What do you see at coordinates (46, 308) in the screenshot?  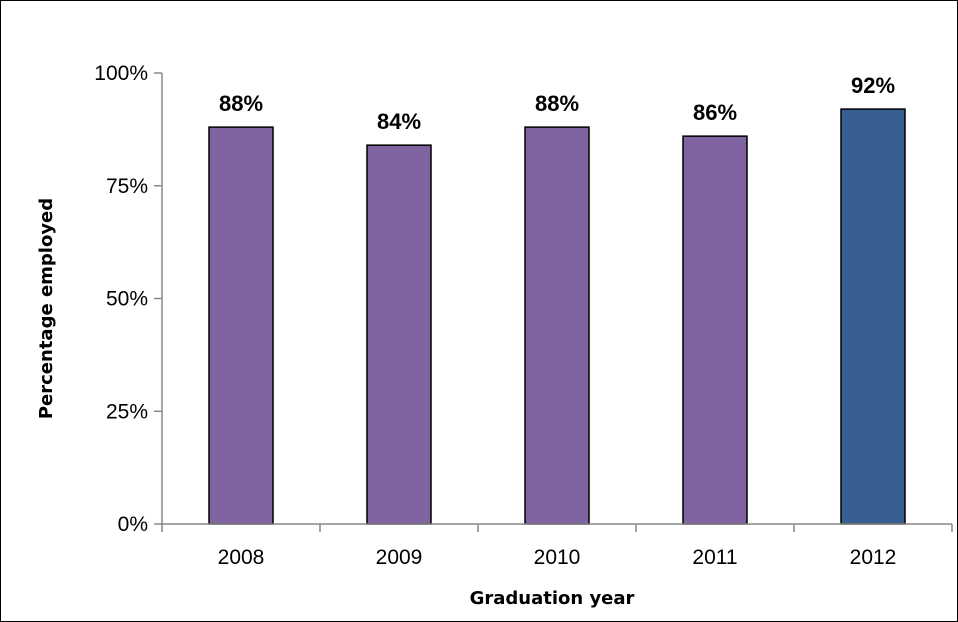 I see `y-axis-title: Percentage employed` at bounding box center [46, 308].